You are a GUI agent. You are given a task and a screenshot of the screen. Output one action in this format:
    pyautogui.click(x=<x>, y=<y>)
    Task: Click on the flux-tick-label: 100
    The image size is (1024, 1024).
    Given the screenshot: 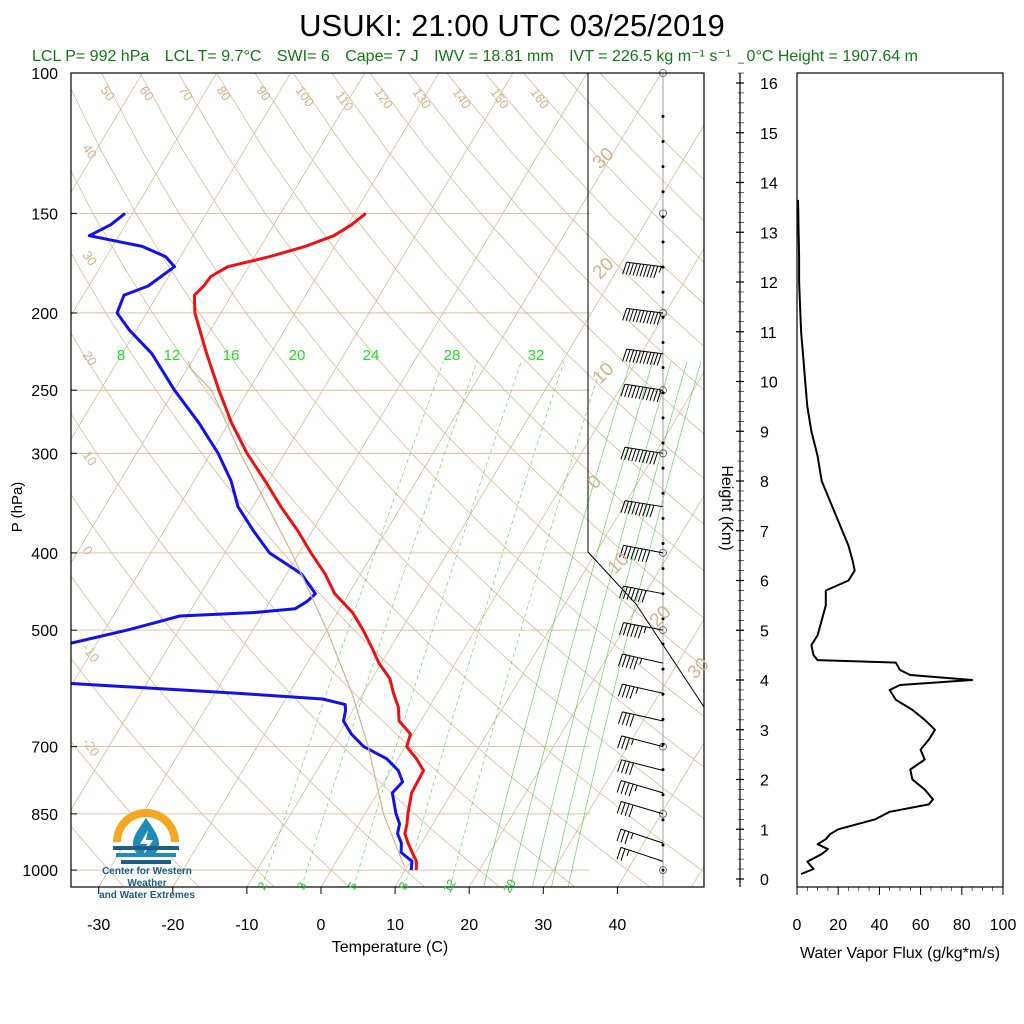 What is the action you would take?
    pyautogui.click(x=1003, y=925)
    